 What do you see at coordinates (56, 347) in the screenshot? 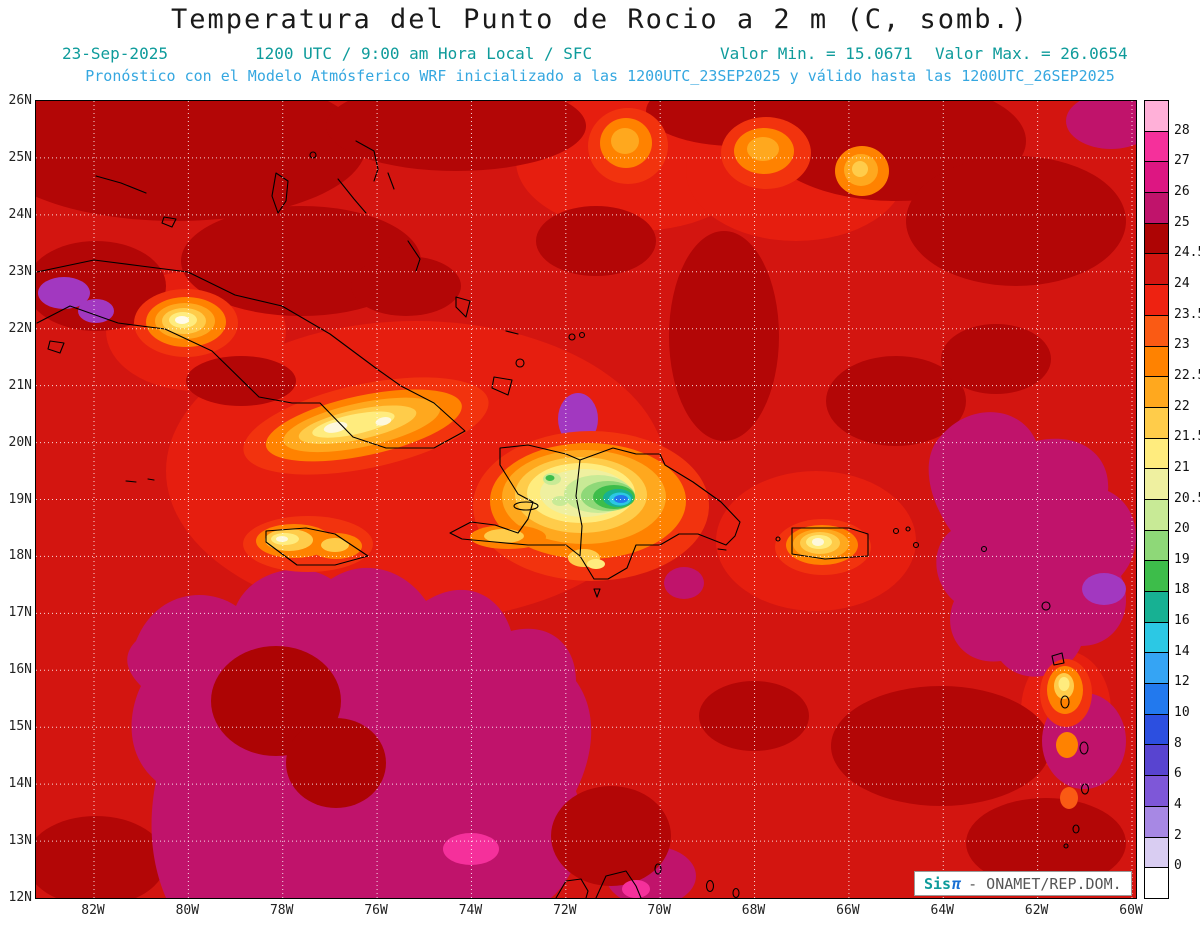
I see `coastline-isla-juventud` at bounding box center [56, 347].